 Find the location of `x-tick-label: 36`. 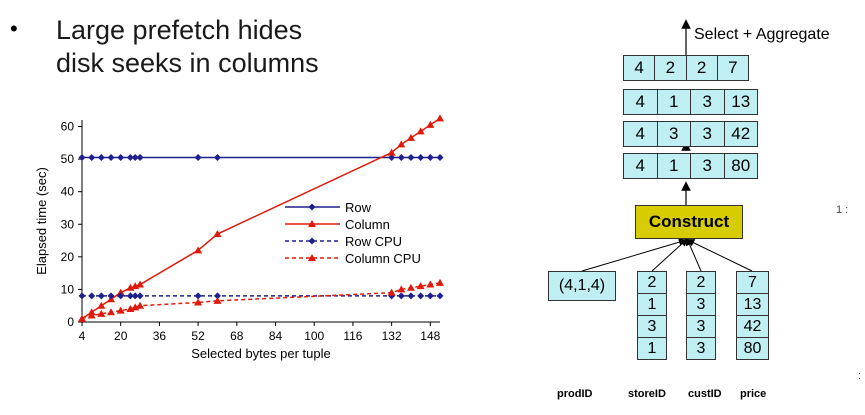

x-tick-label: 36 is located at coordinates (160, 336).